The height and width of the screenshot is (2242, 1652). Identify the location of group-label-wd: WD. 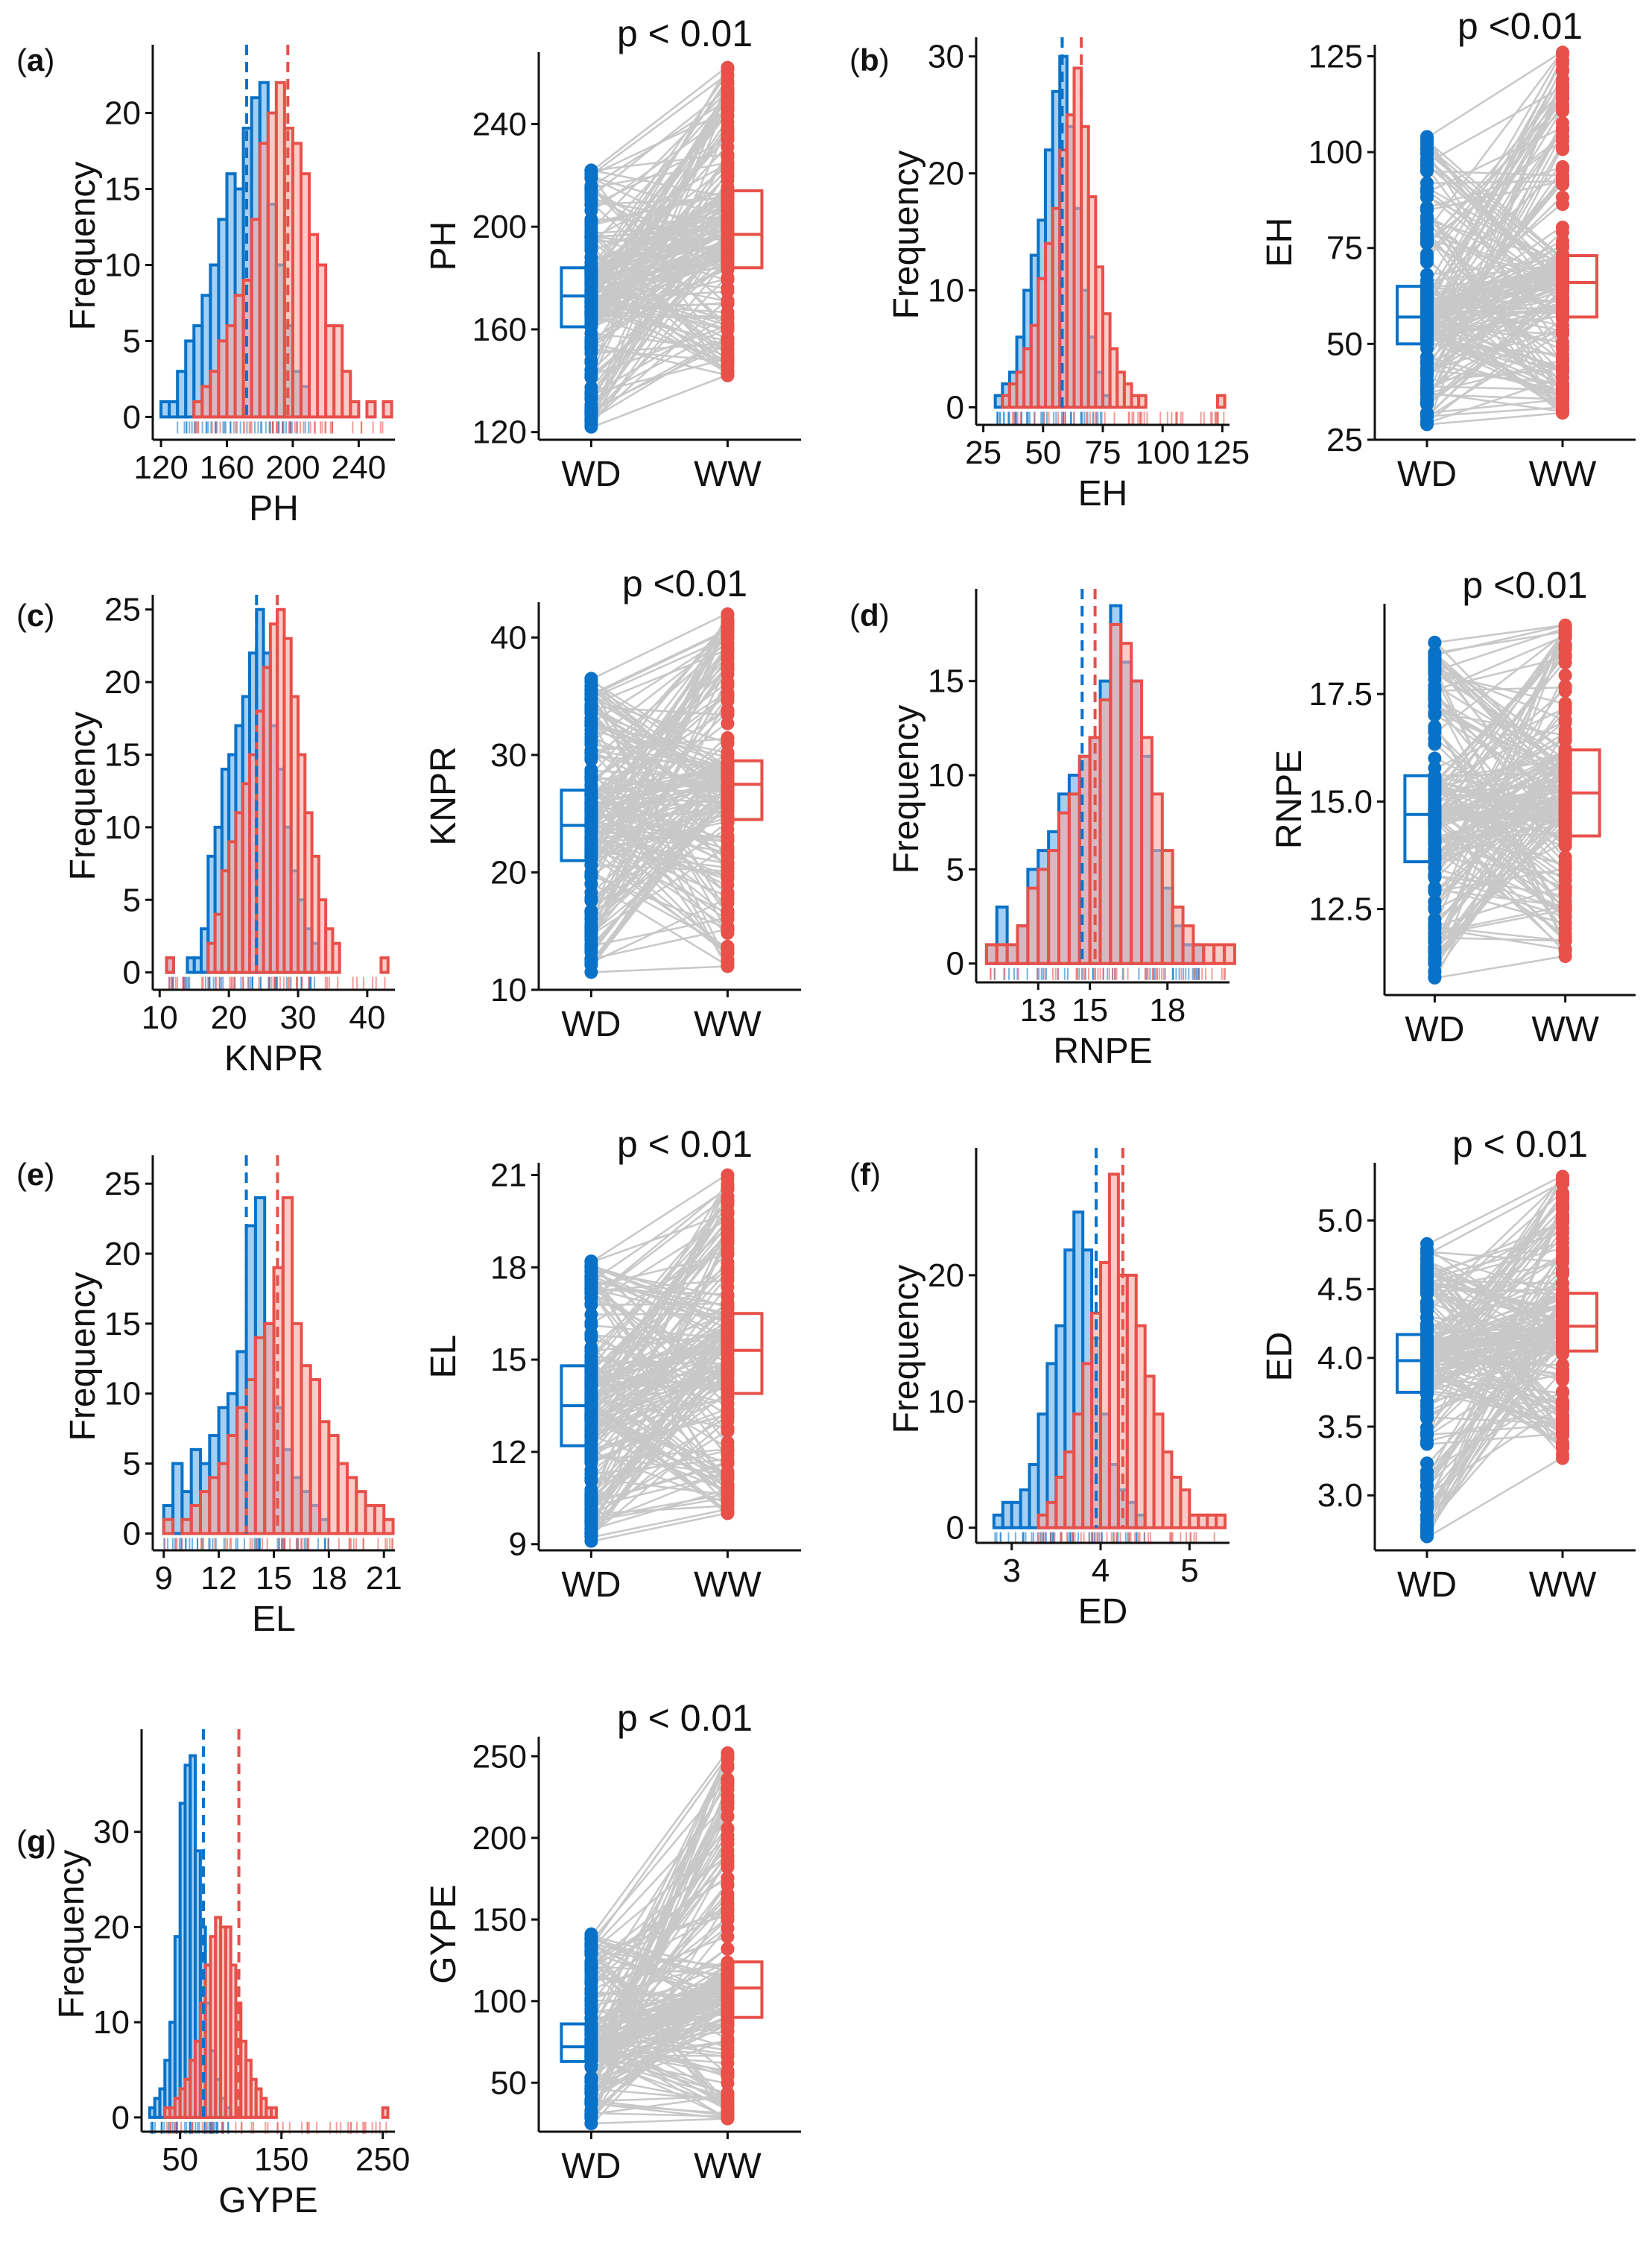
(591, 1585).